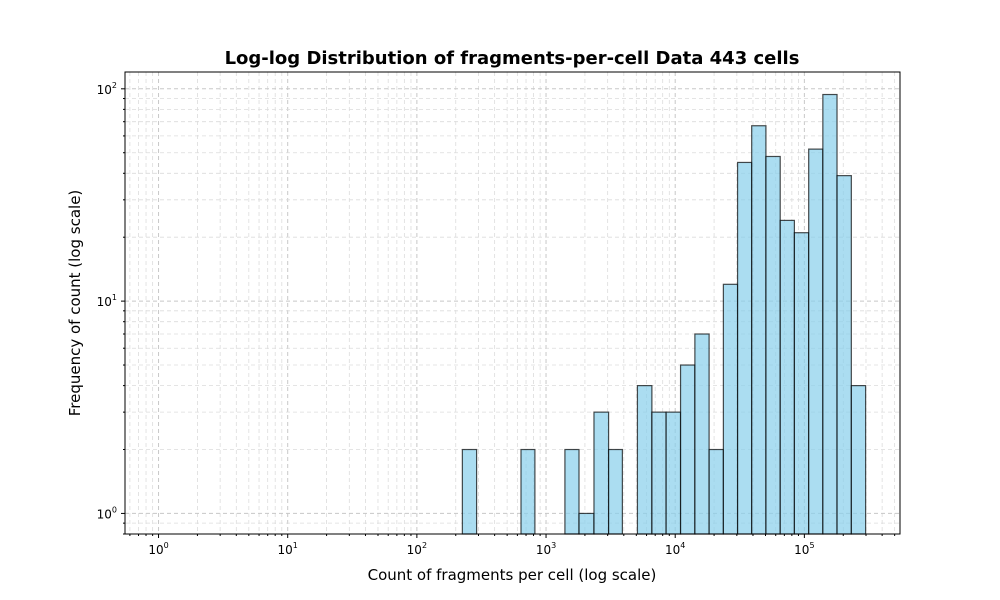 This screenshot has height=600, width=1000. Describe the element at coordinates (417, 549) in the screenshot. I see `x-tick-label: 10²` at that location.